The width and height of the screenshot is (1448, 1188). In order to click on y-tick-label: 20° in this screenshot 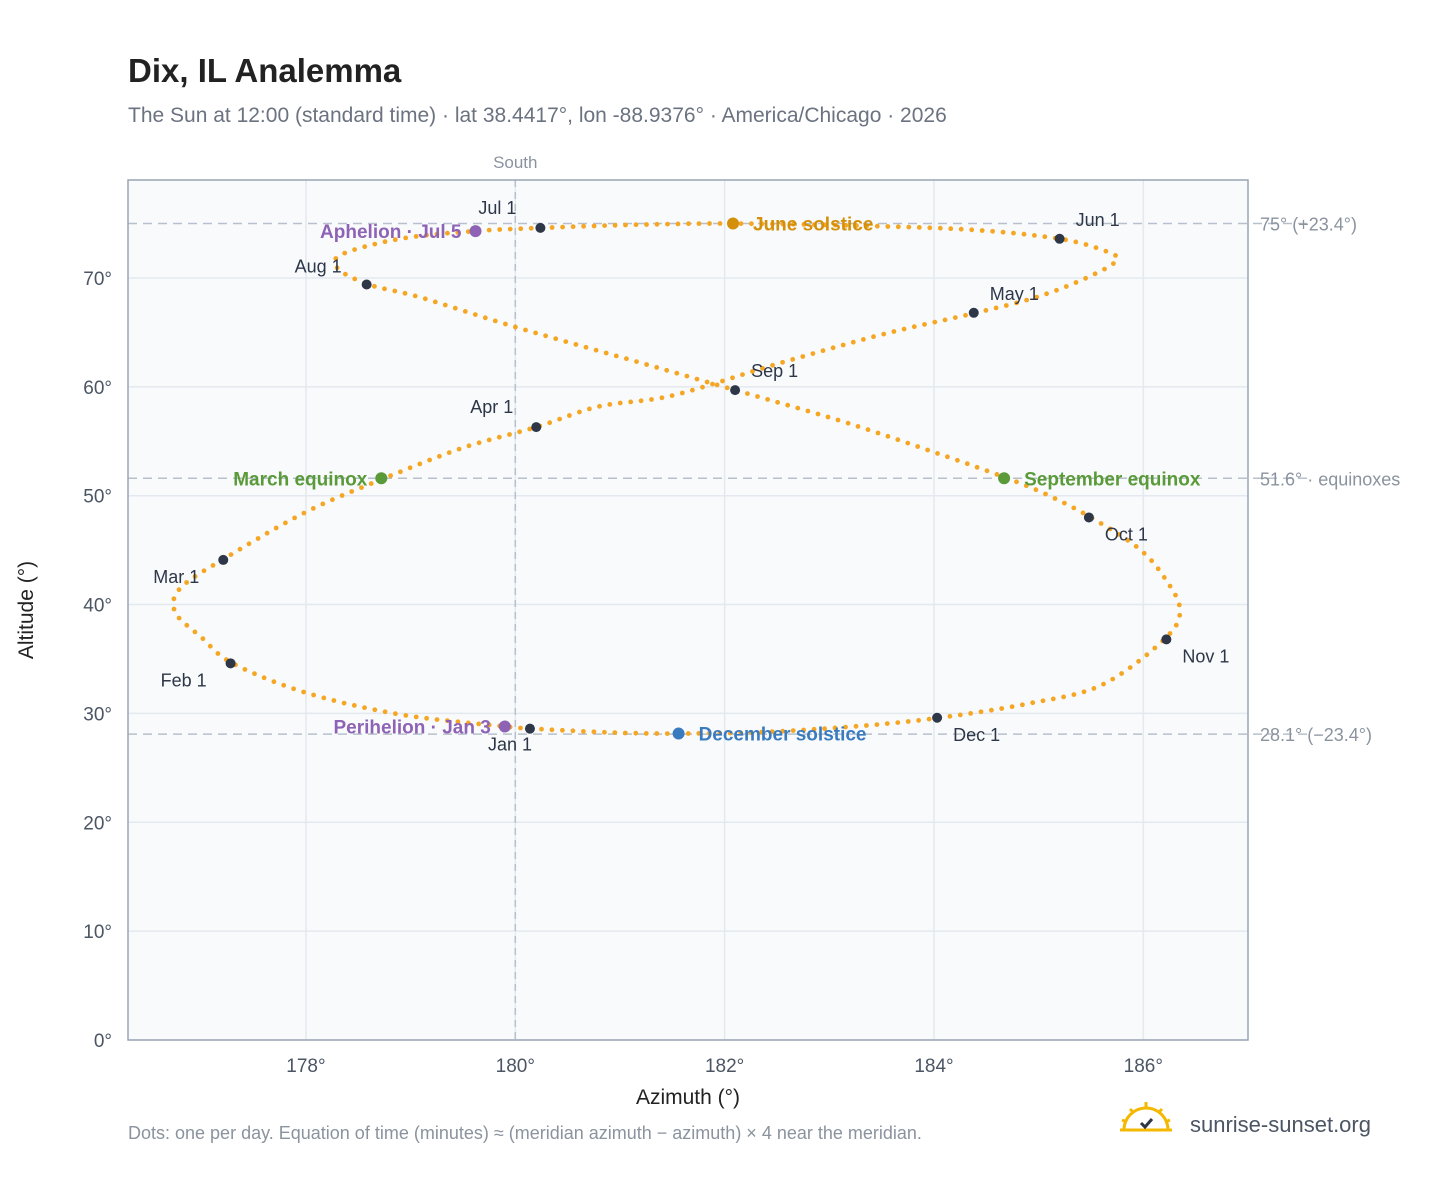, I will do `click(97, 823)`.